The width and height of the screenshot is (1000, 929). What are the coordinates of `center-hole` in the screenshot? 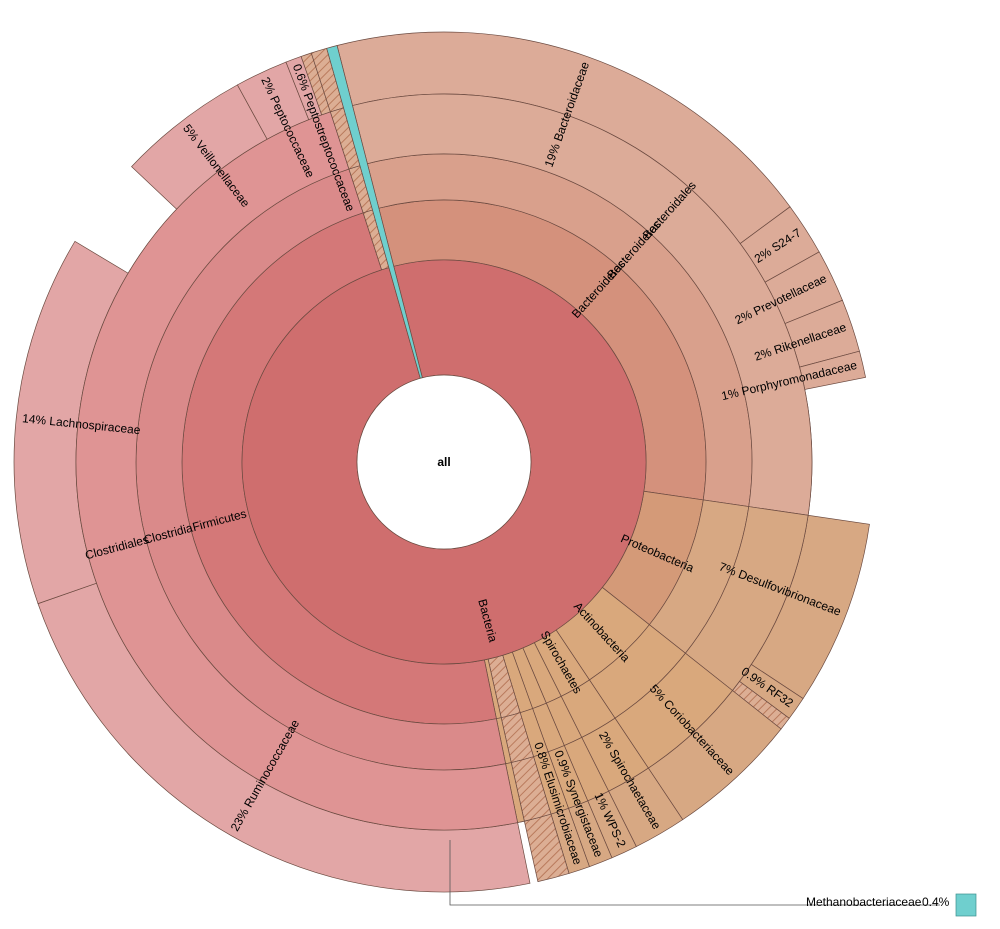 It's located at (444, 462).